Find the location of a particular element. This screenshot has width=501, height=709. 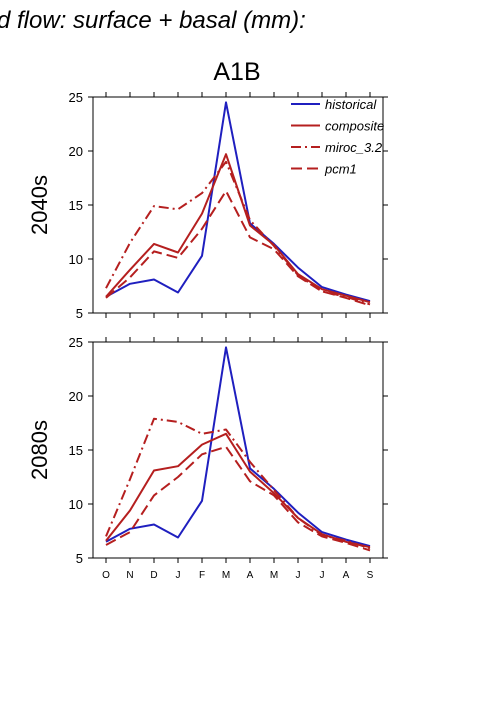

legend-label: pcm1 is located at coordinates (340, 169).